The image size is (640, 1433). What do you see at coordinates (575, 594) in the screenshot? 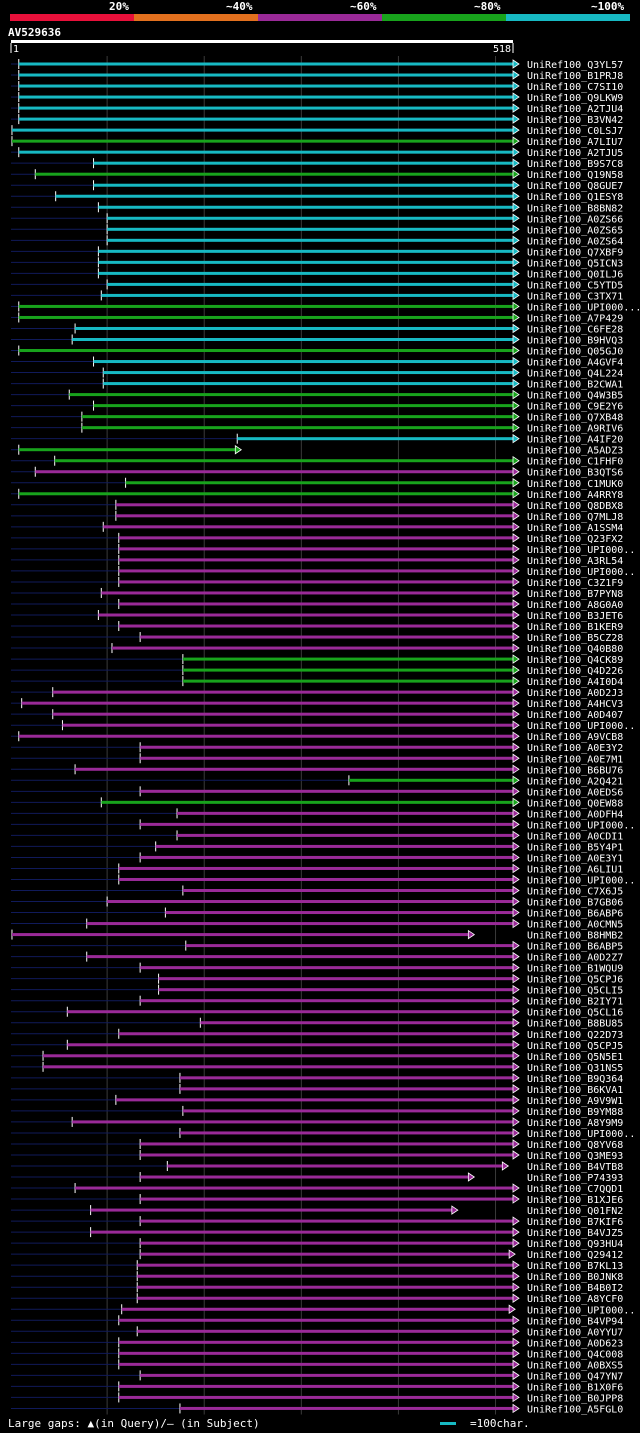
I see `hit-label: UniRef100_B7PYN8` at bounding box center [575, 594].